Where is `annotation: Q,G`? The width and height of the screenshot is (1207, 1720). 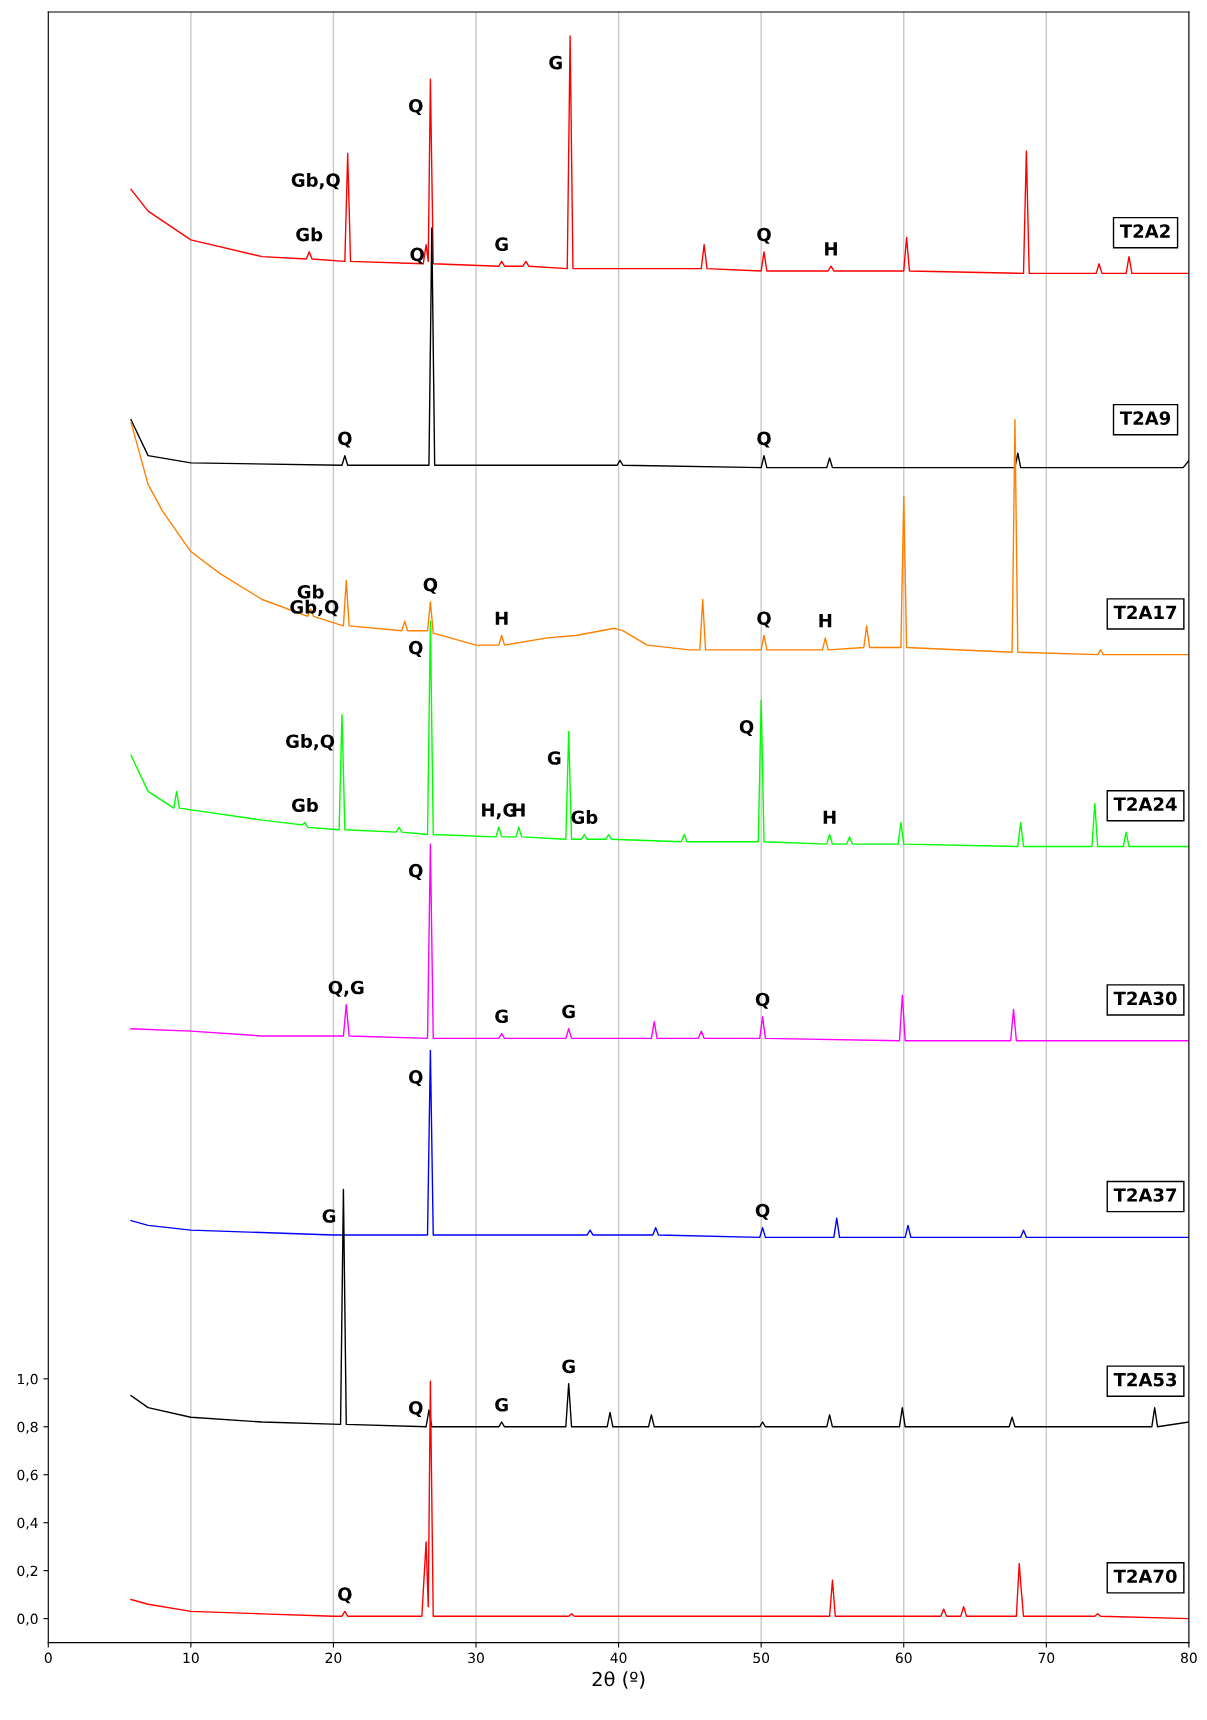
annotation: Q,G is located at coordinates (346, 988).